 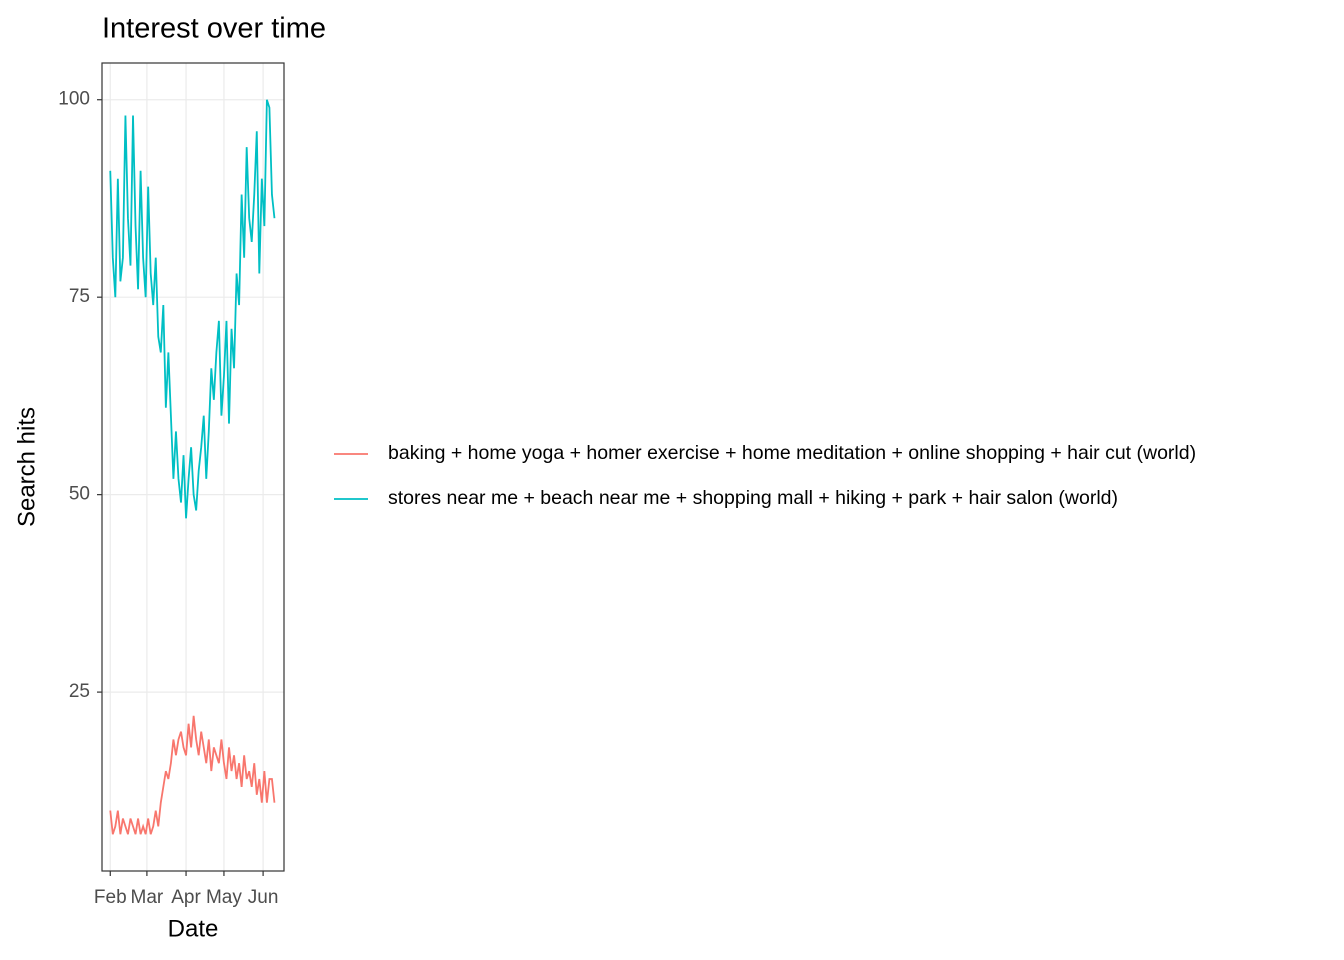 I want to click on panel-border, so click(x=193, y=467).